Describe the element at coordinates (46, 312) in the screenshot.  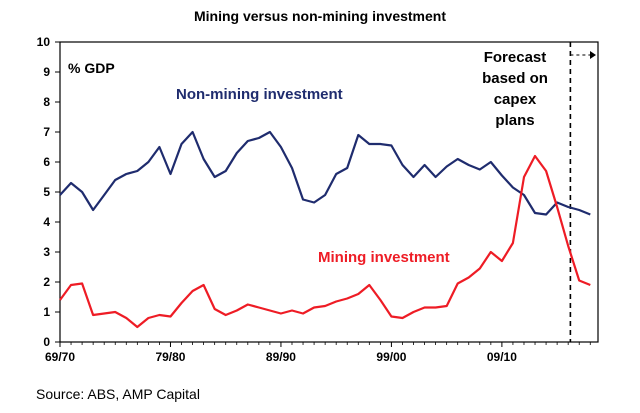
I see `y-tick-label: 1` at that location.